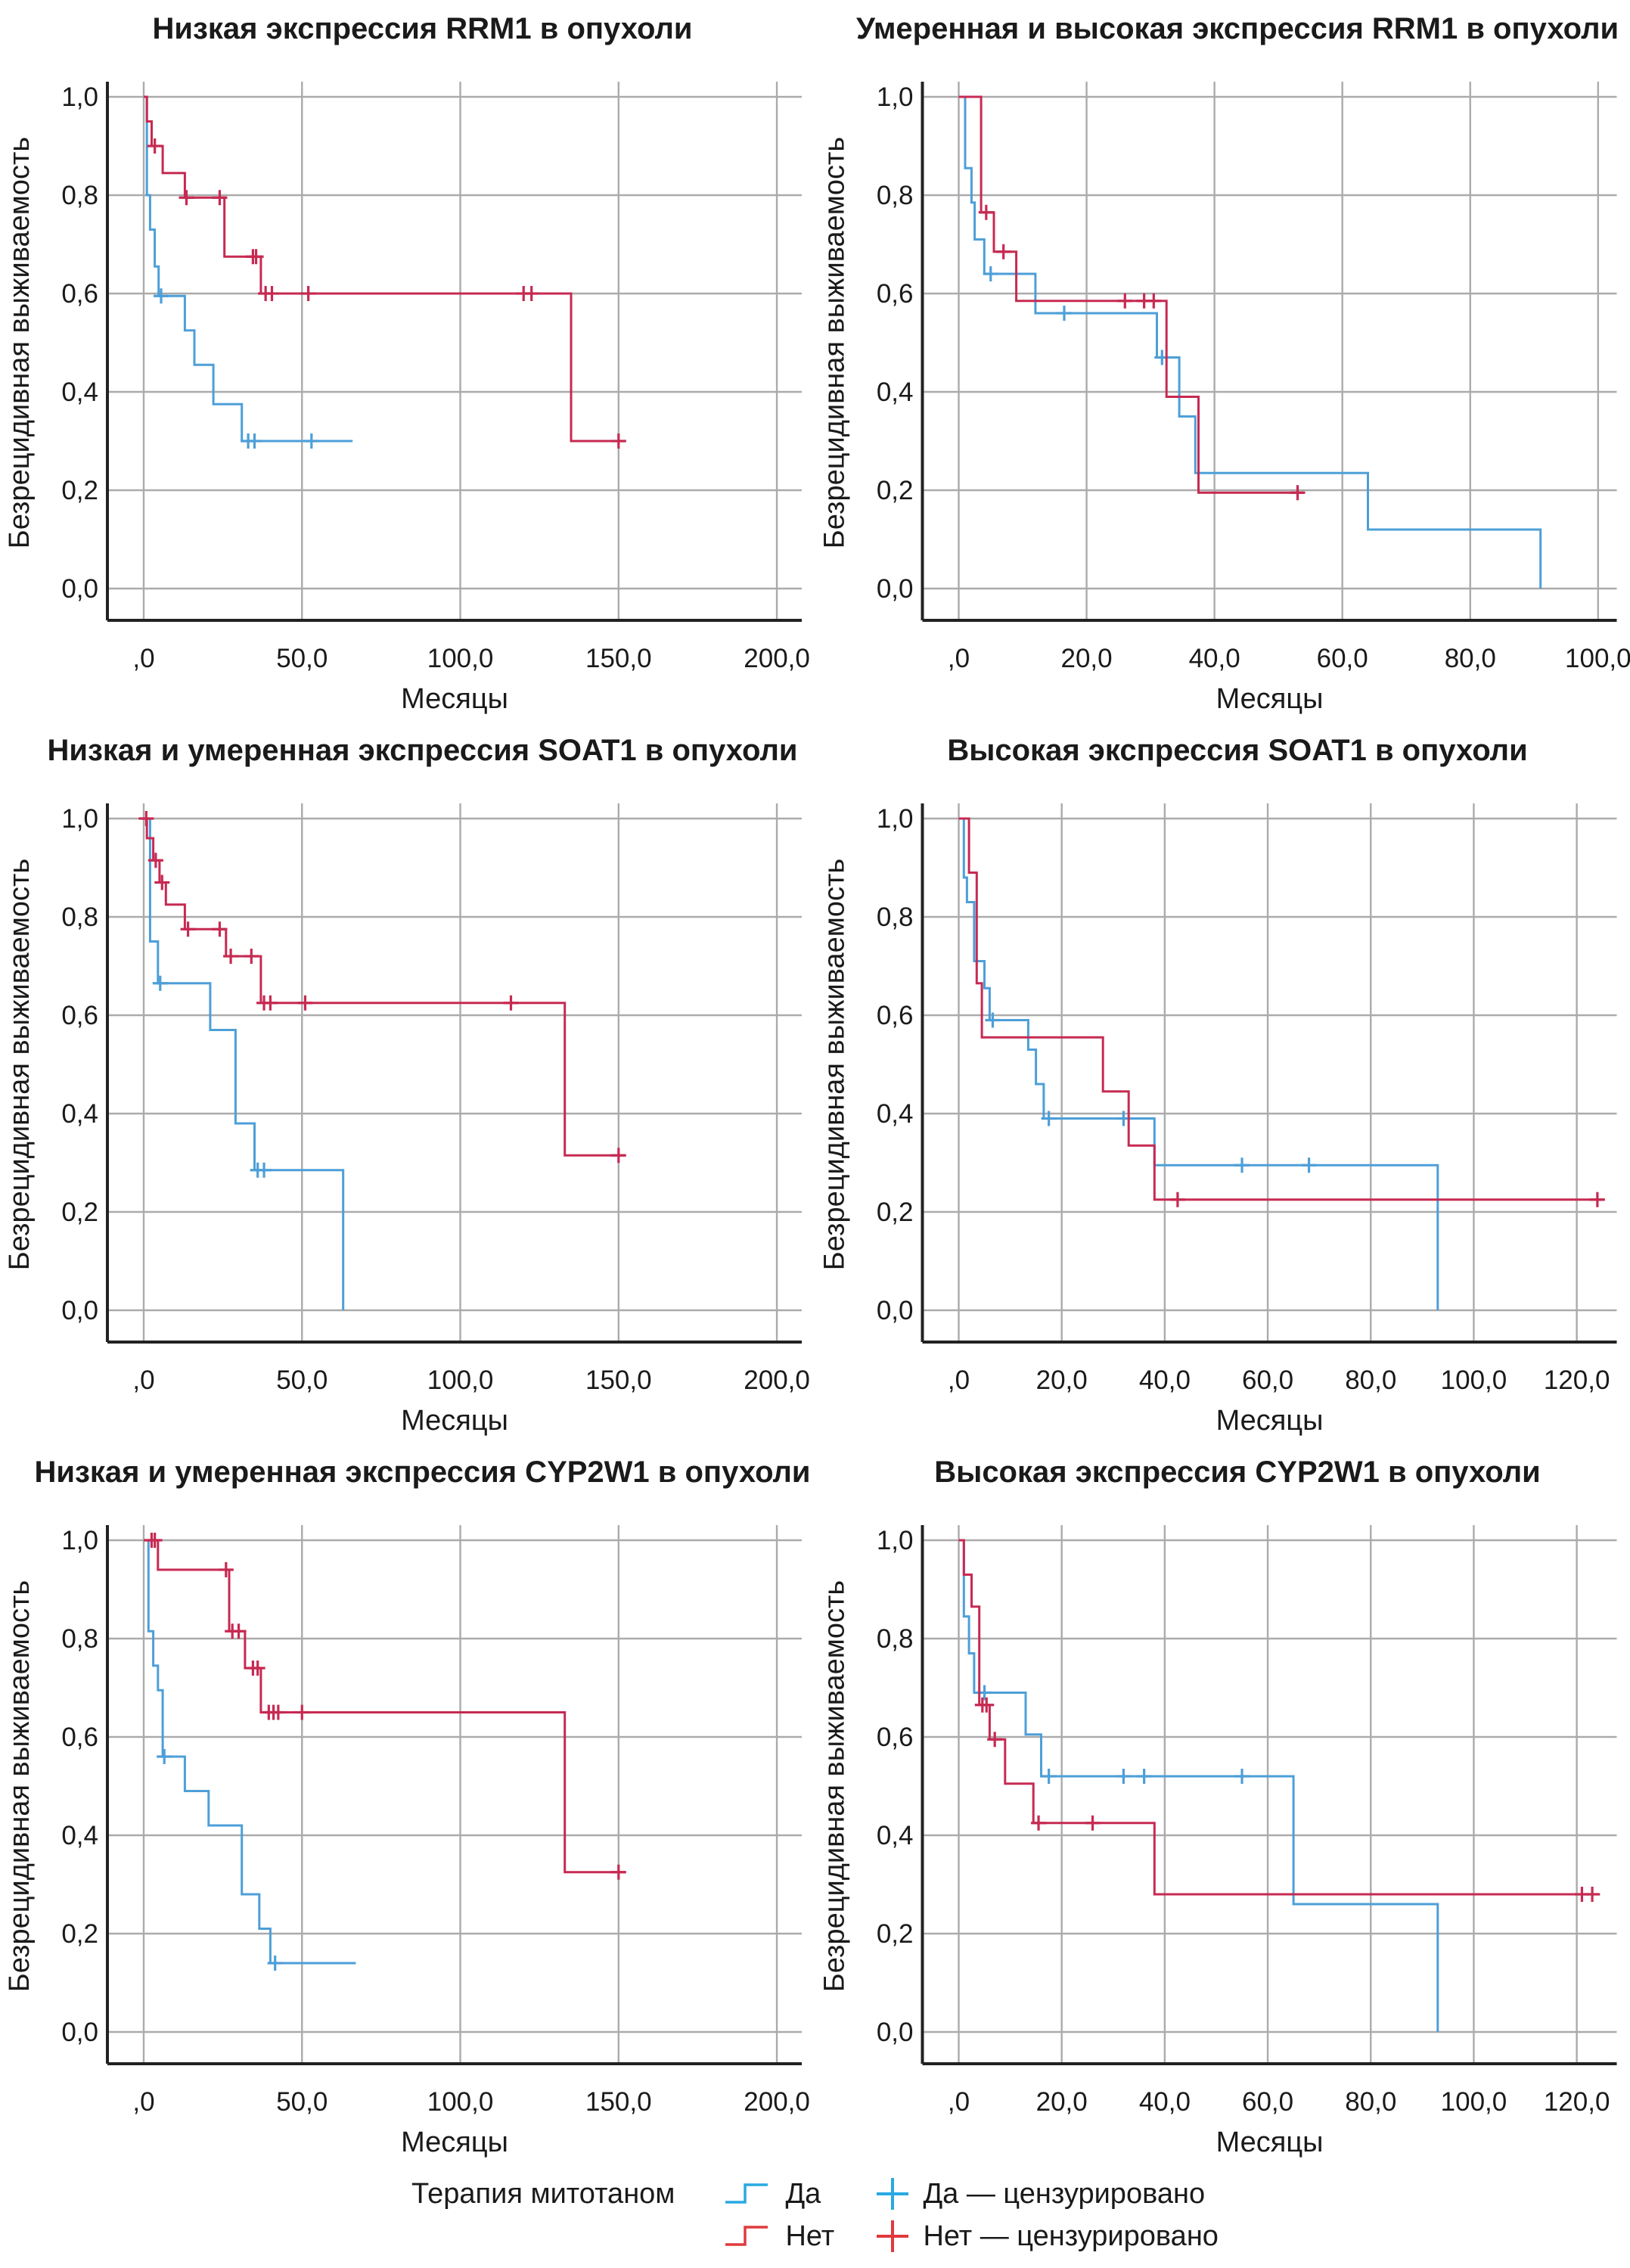 Image resolution: width=1630 pixels, height=2268 pixels. What do you see at coordinates (810, 2236) in the screenshot?
I see `legend-label-no: Нет` at bounding box center [810, 2236].